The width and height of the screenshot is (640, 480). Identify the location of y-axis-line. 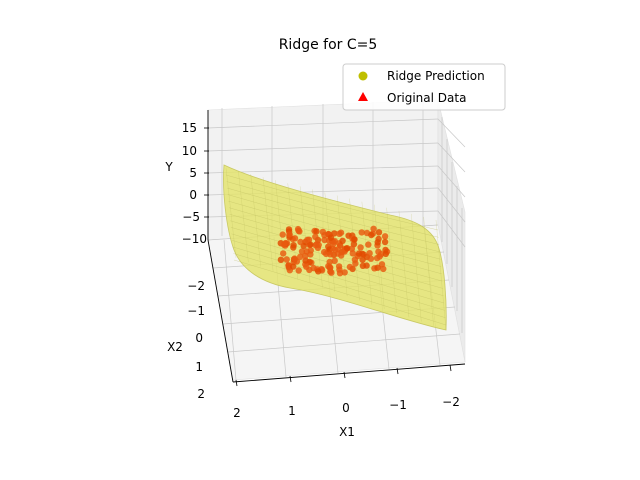
(220, 311).